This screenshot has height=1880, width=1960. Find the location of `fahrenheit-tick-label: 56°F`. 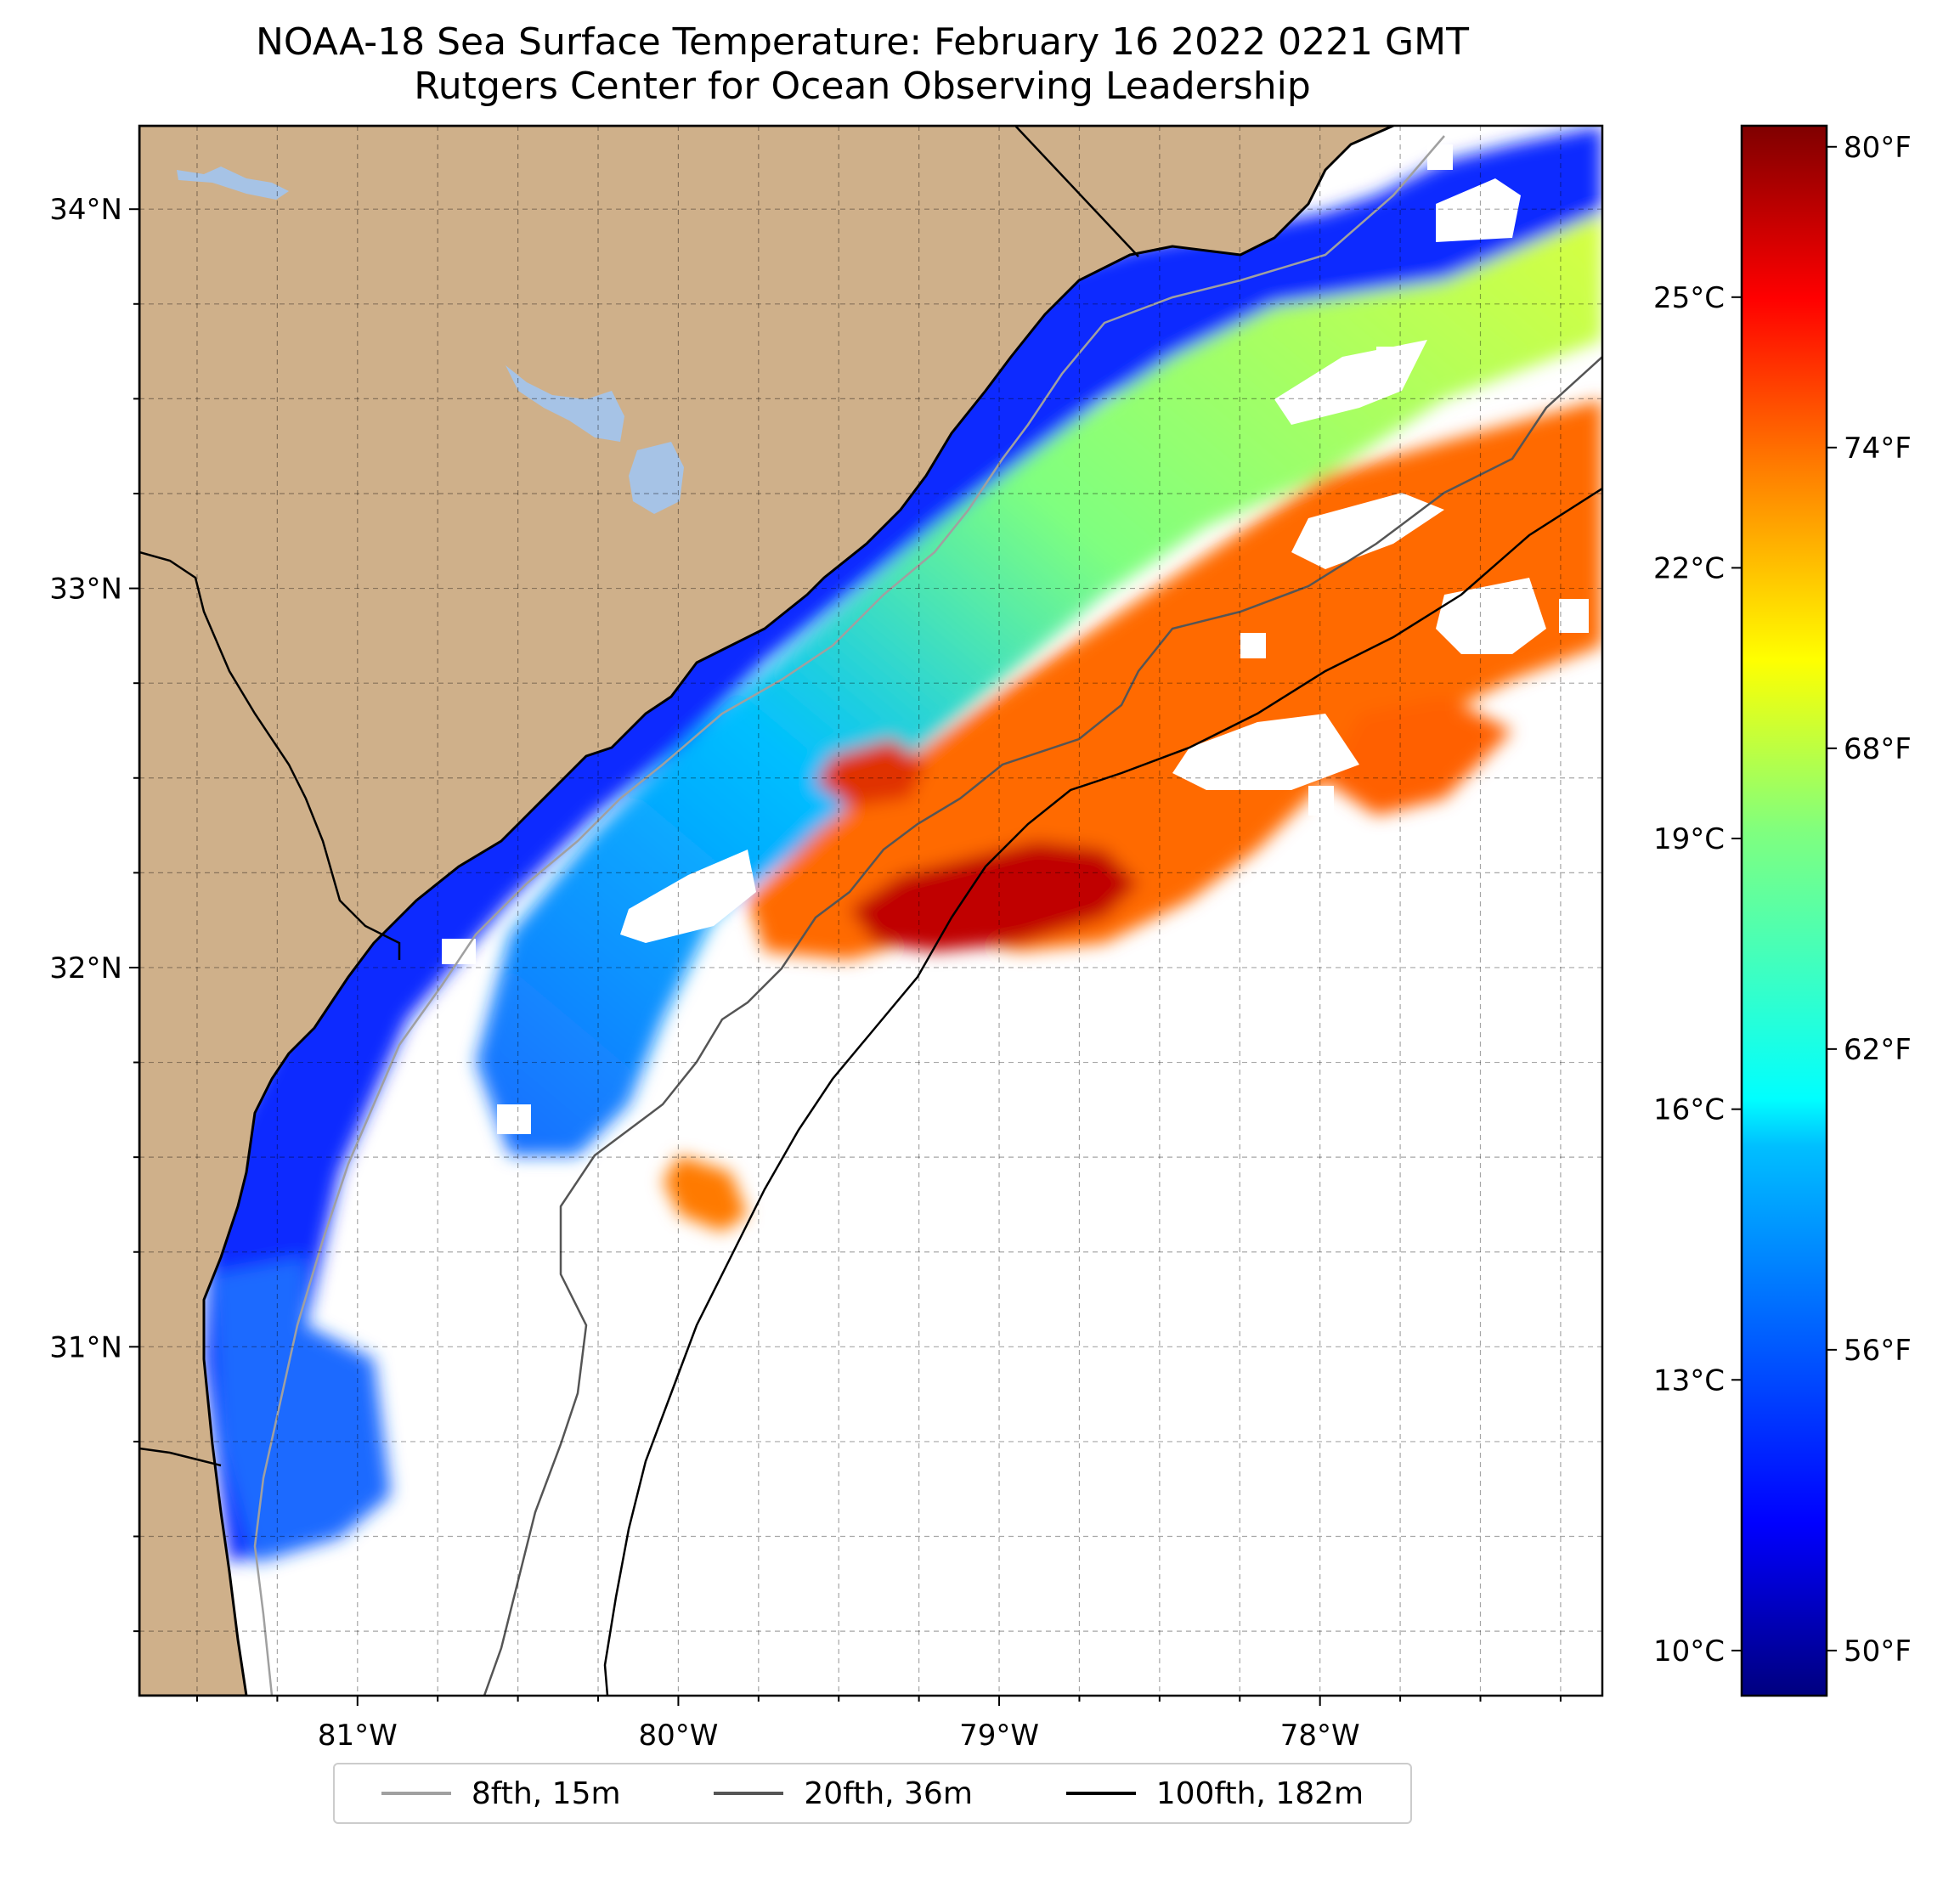

fahrenheit-tick-label: 56°F is located at coordinates (1878, 1351).